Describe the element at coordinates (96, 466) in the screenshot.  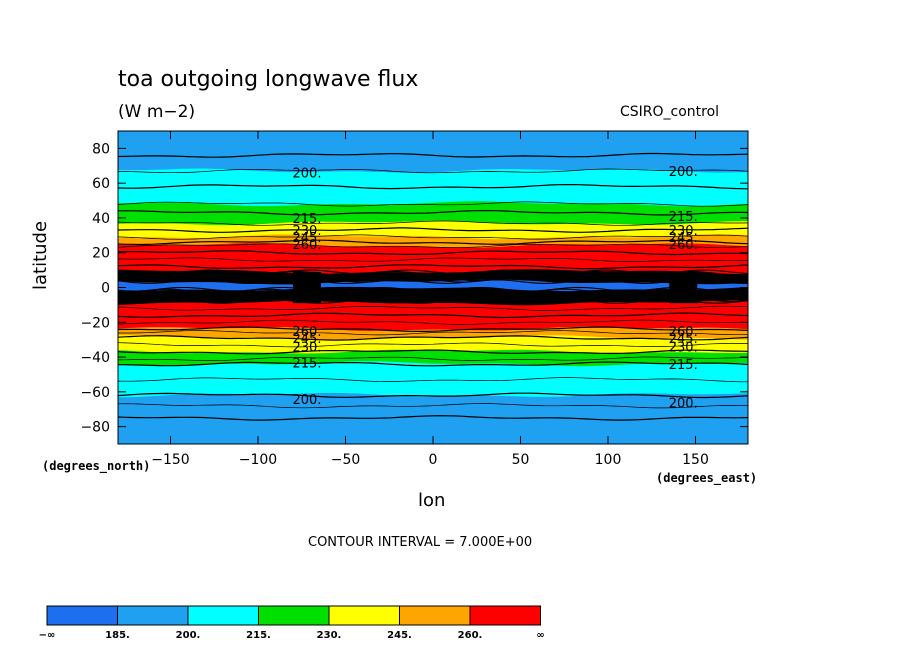
I see `y-axis-unit: (degrees_north)` at that location.